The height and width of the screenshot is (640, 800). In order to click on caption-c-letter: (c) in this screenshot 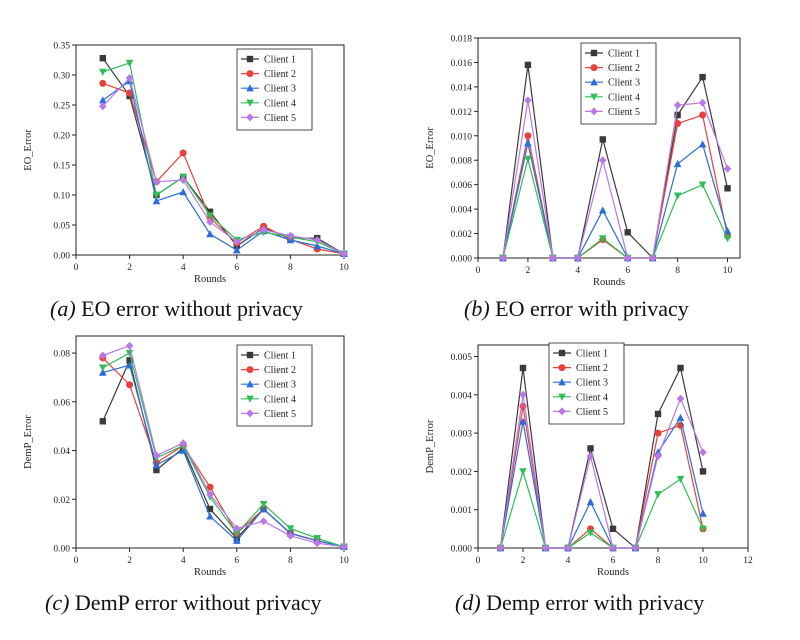, I will do `click(57, 602)`.